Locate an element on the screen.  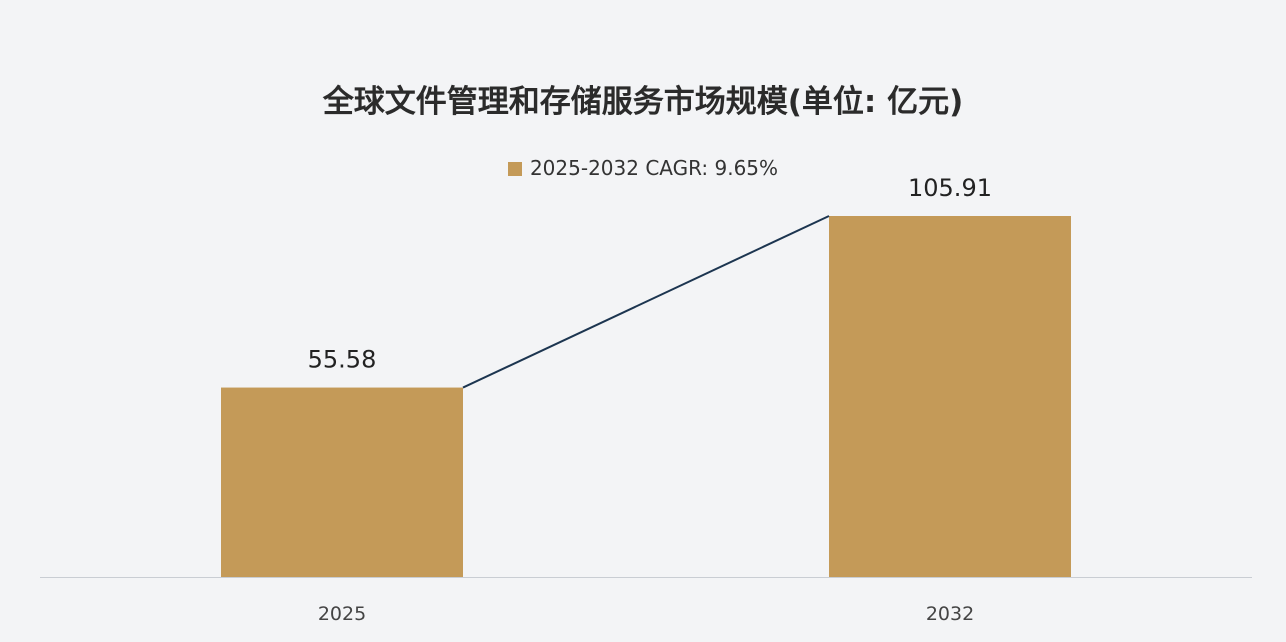
growth-connector-line is located at coordinates (646, 302).